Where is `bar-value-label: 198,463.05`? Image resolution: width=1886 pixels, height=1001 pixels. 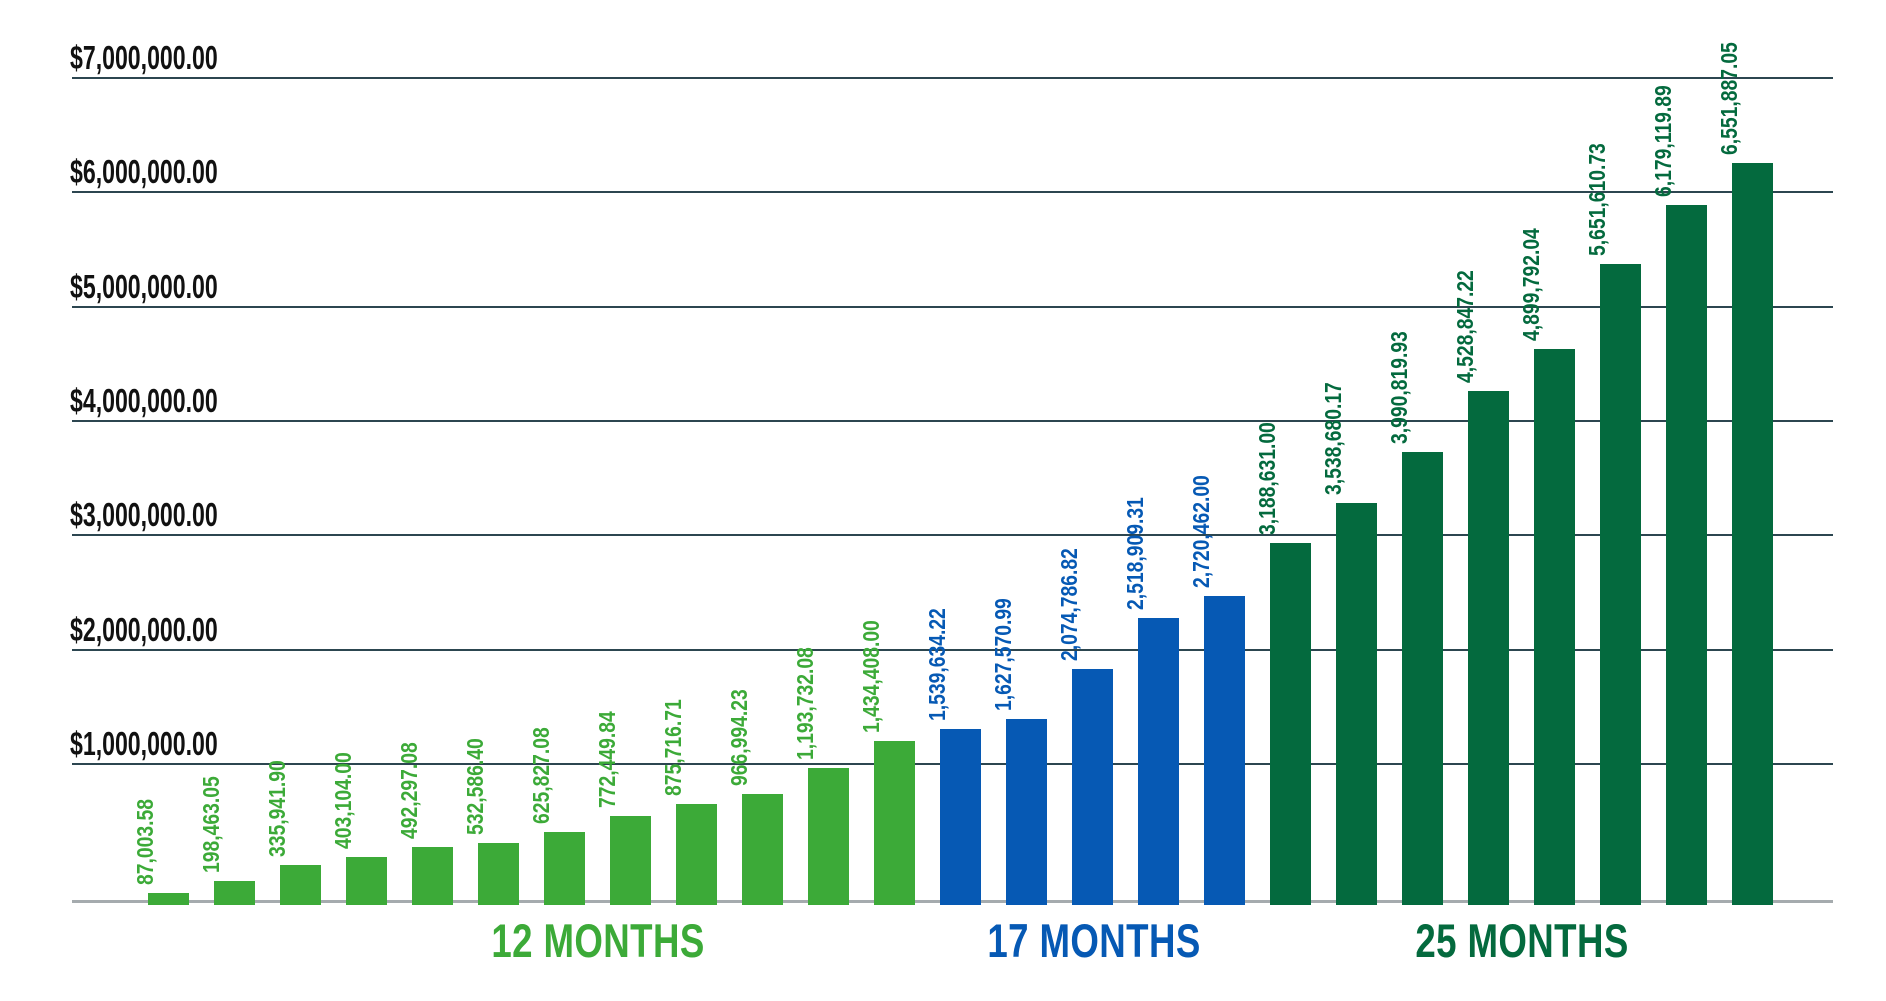
bar-value-label: 198,463.05 is located at coordinates (211, 824).